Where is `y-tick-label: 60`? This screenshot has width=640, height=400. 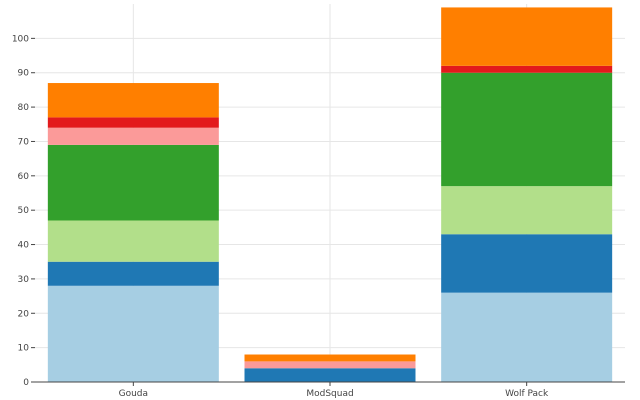
y-tick-label: 60 is located at coordinates (24, 177).